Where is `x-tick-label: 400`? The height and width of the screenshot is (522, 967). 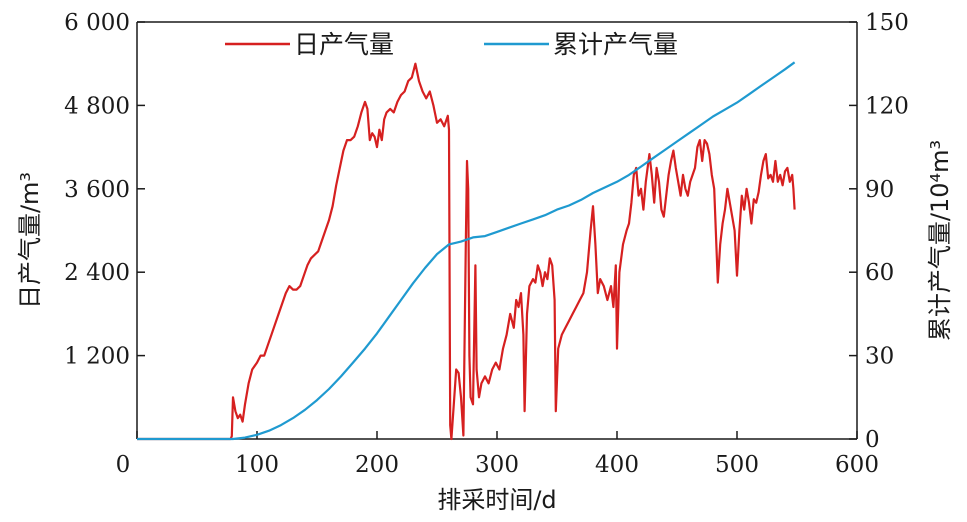 x-tick-label: 400 is located at coordinates (617, 465).